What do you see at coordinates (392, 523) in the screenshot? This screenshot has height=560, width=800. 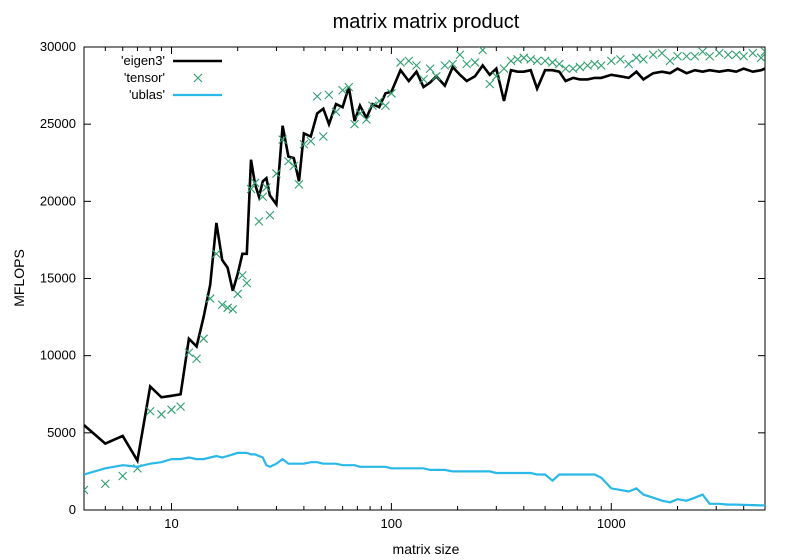 I see `x-tick-label: 100` at bounding box center [392, 523].